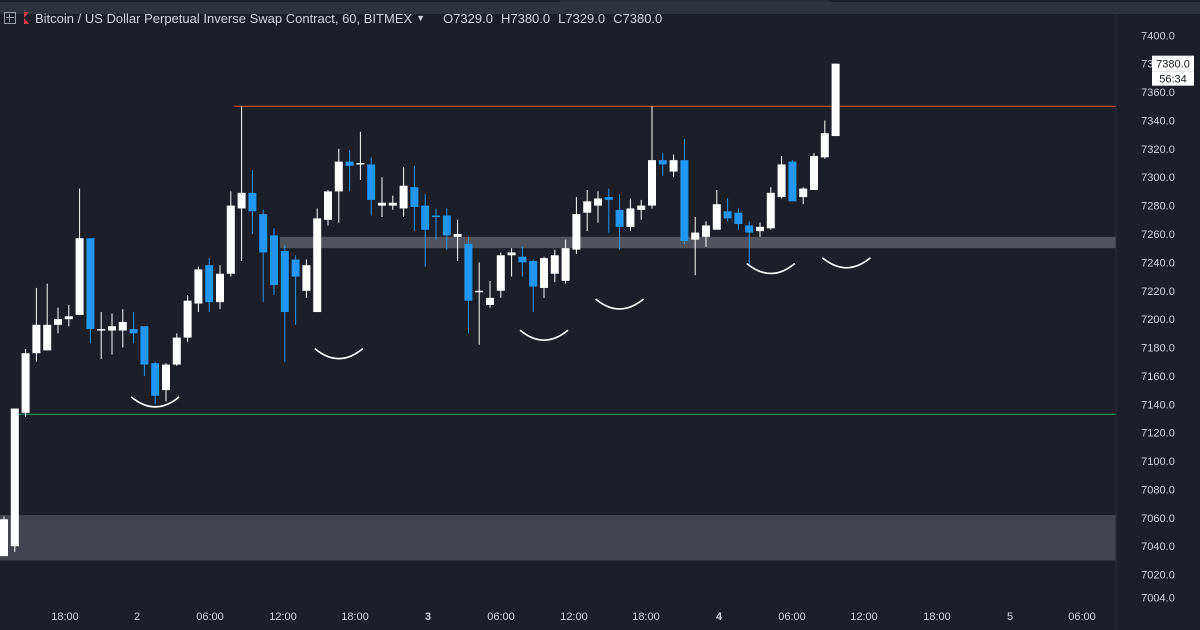 The height and width of the screenshot is (630, 1200). I want to click on x-tick-label: 3, so click(428, 617).